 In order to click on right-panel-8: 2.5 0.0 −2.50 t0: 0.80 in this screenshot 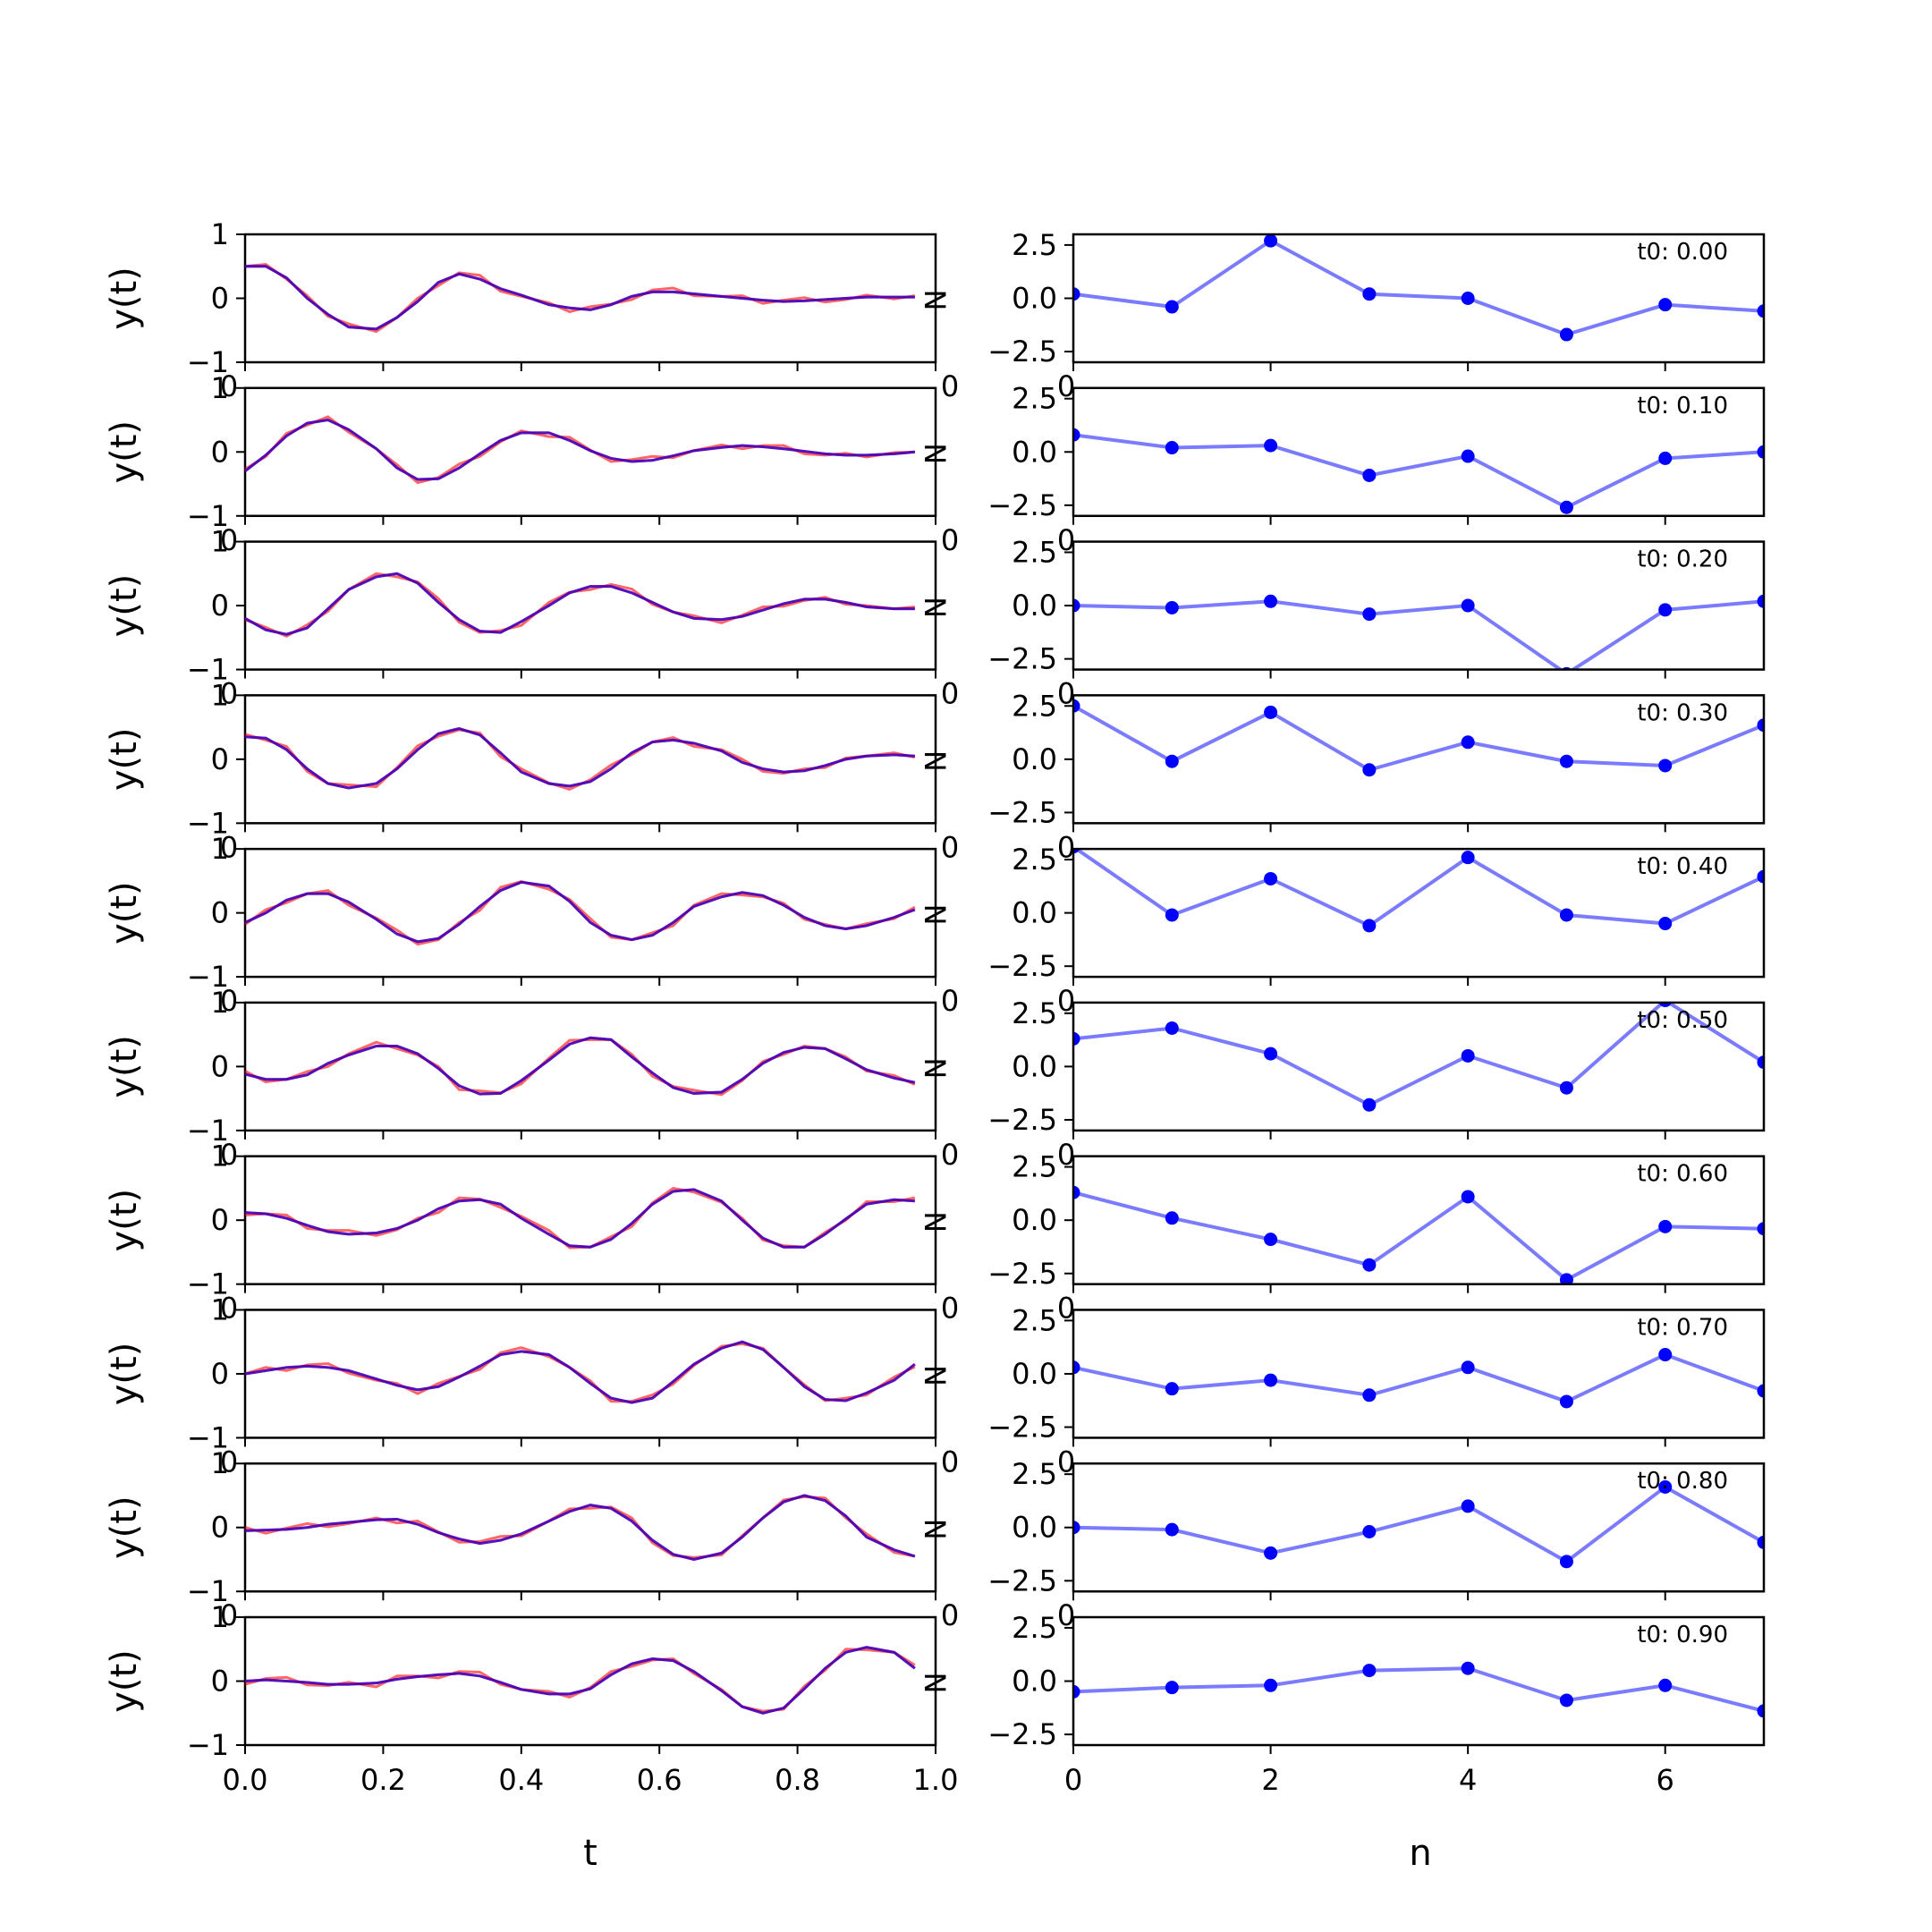, I will do `click(1376, 1544)`.